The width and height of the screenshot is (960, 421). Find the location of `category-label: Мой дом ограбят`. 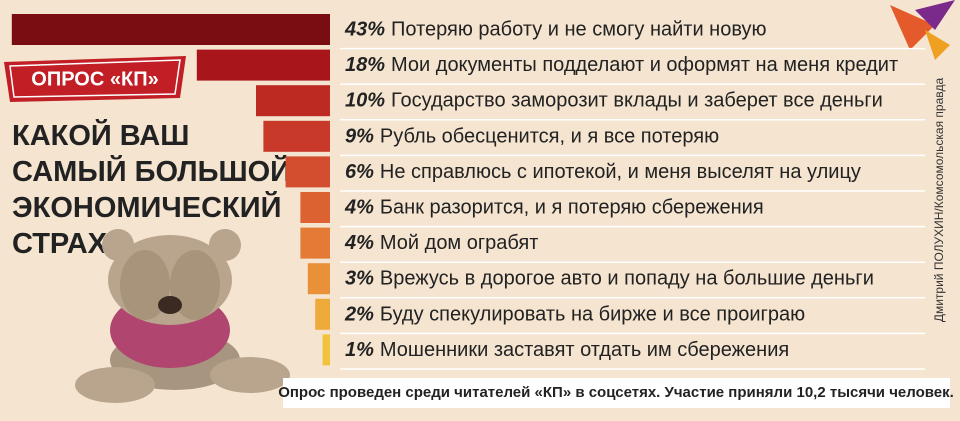

category-label: Мой дом ограбят is located at coordinates (459, 243).